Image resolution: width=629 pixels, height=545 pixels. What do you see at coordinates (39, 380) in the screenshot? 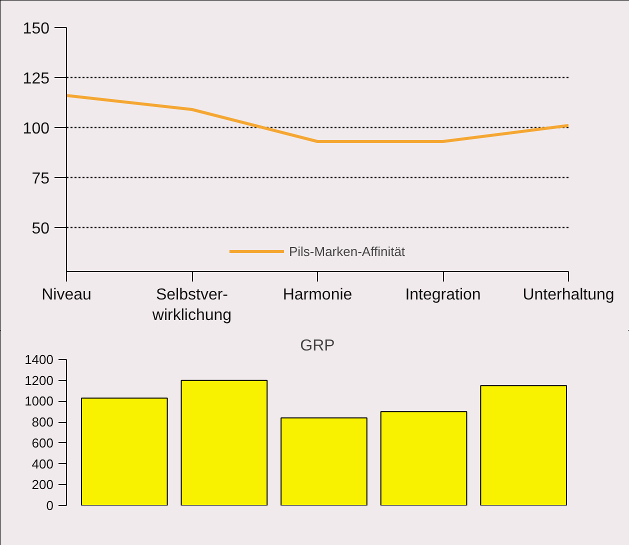
I see `y-tick-label: 1200` at bounding box center [39, 380].